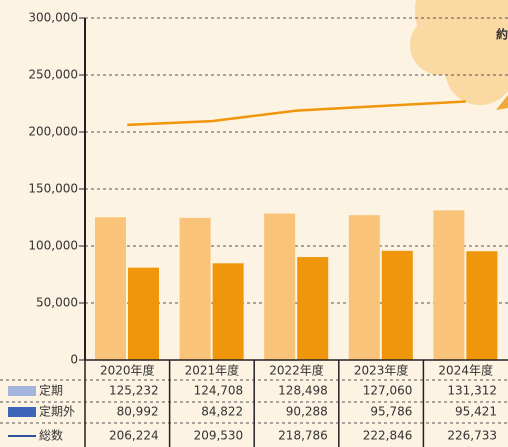 This screenshot has width=508, height=447. What do you see at coordinates (459, 55) in the screenshot?
I see `cloud` at bounding box center [459, 55].